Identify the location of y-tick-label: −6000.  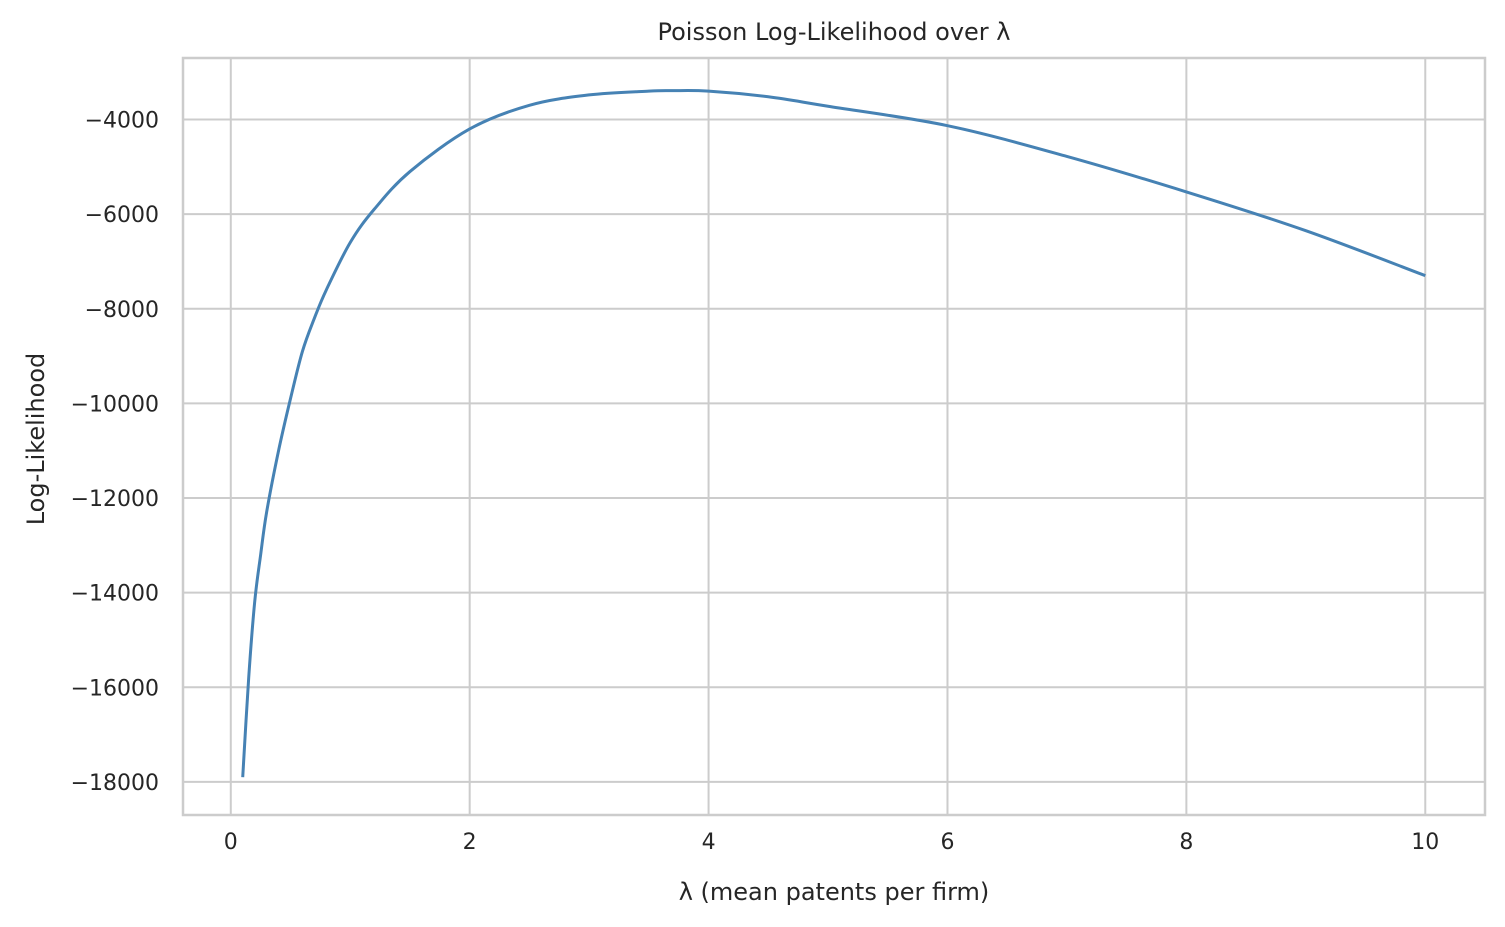
(122, 215).